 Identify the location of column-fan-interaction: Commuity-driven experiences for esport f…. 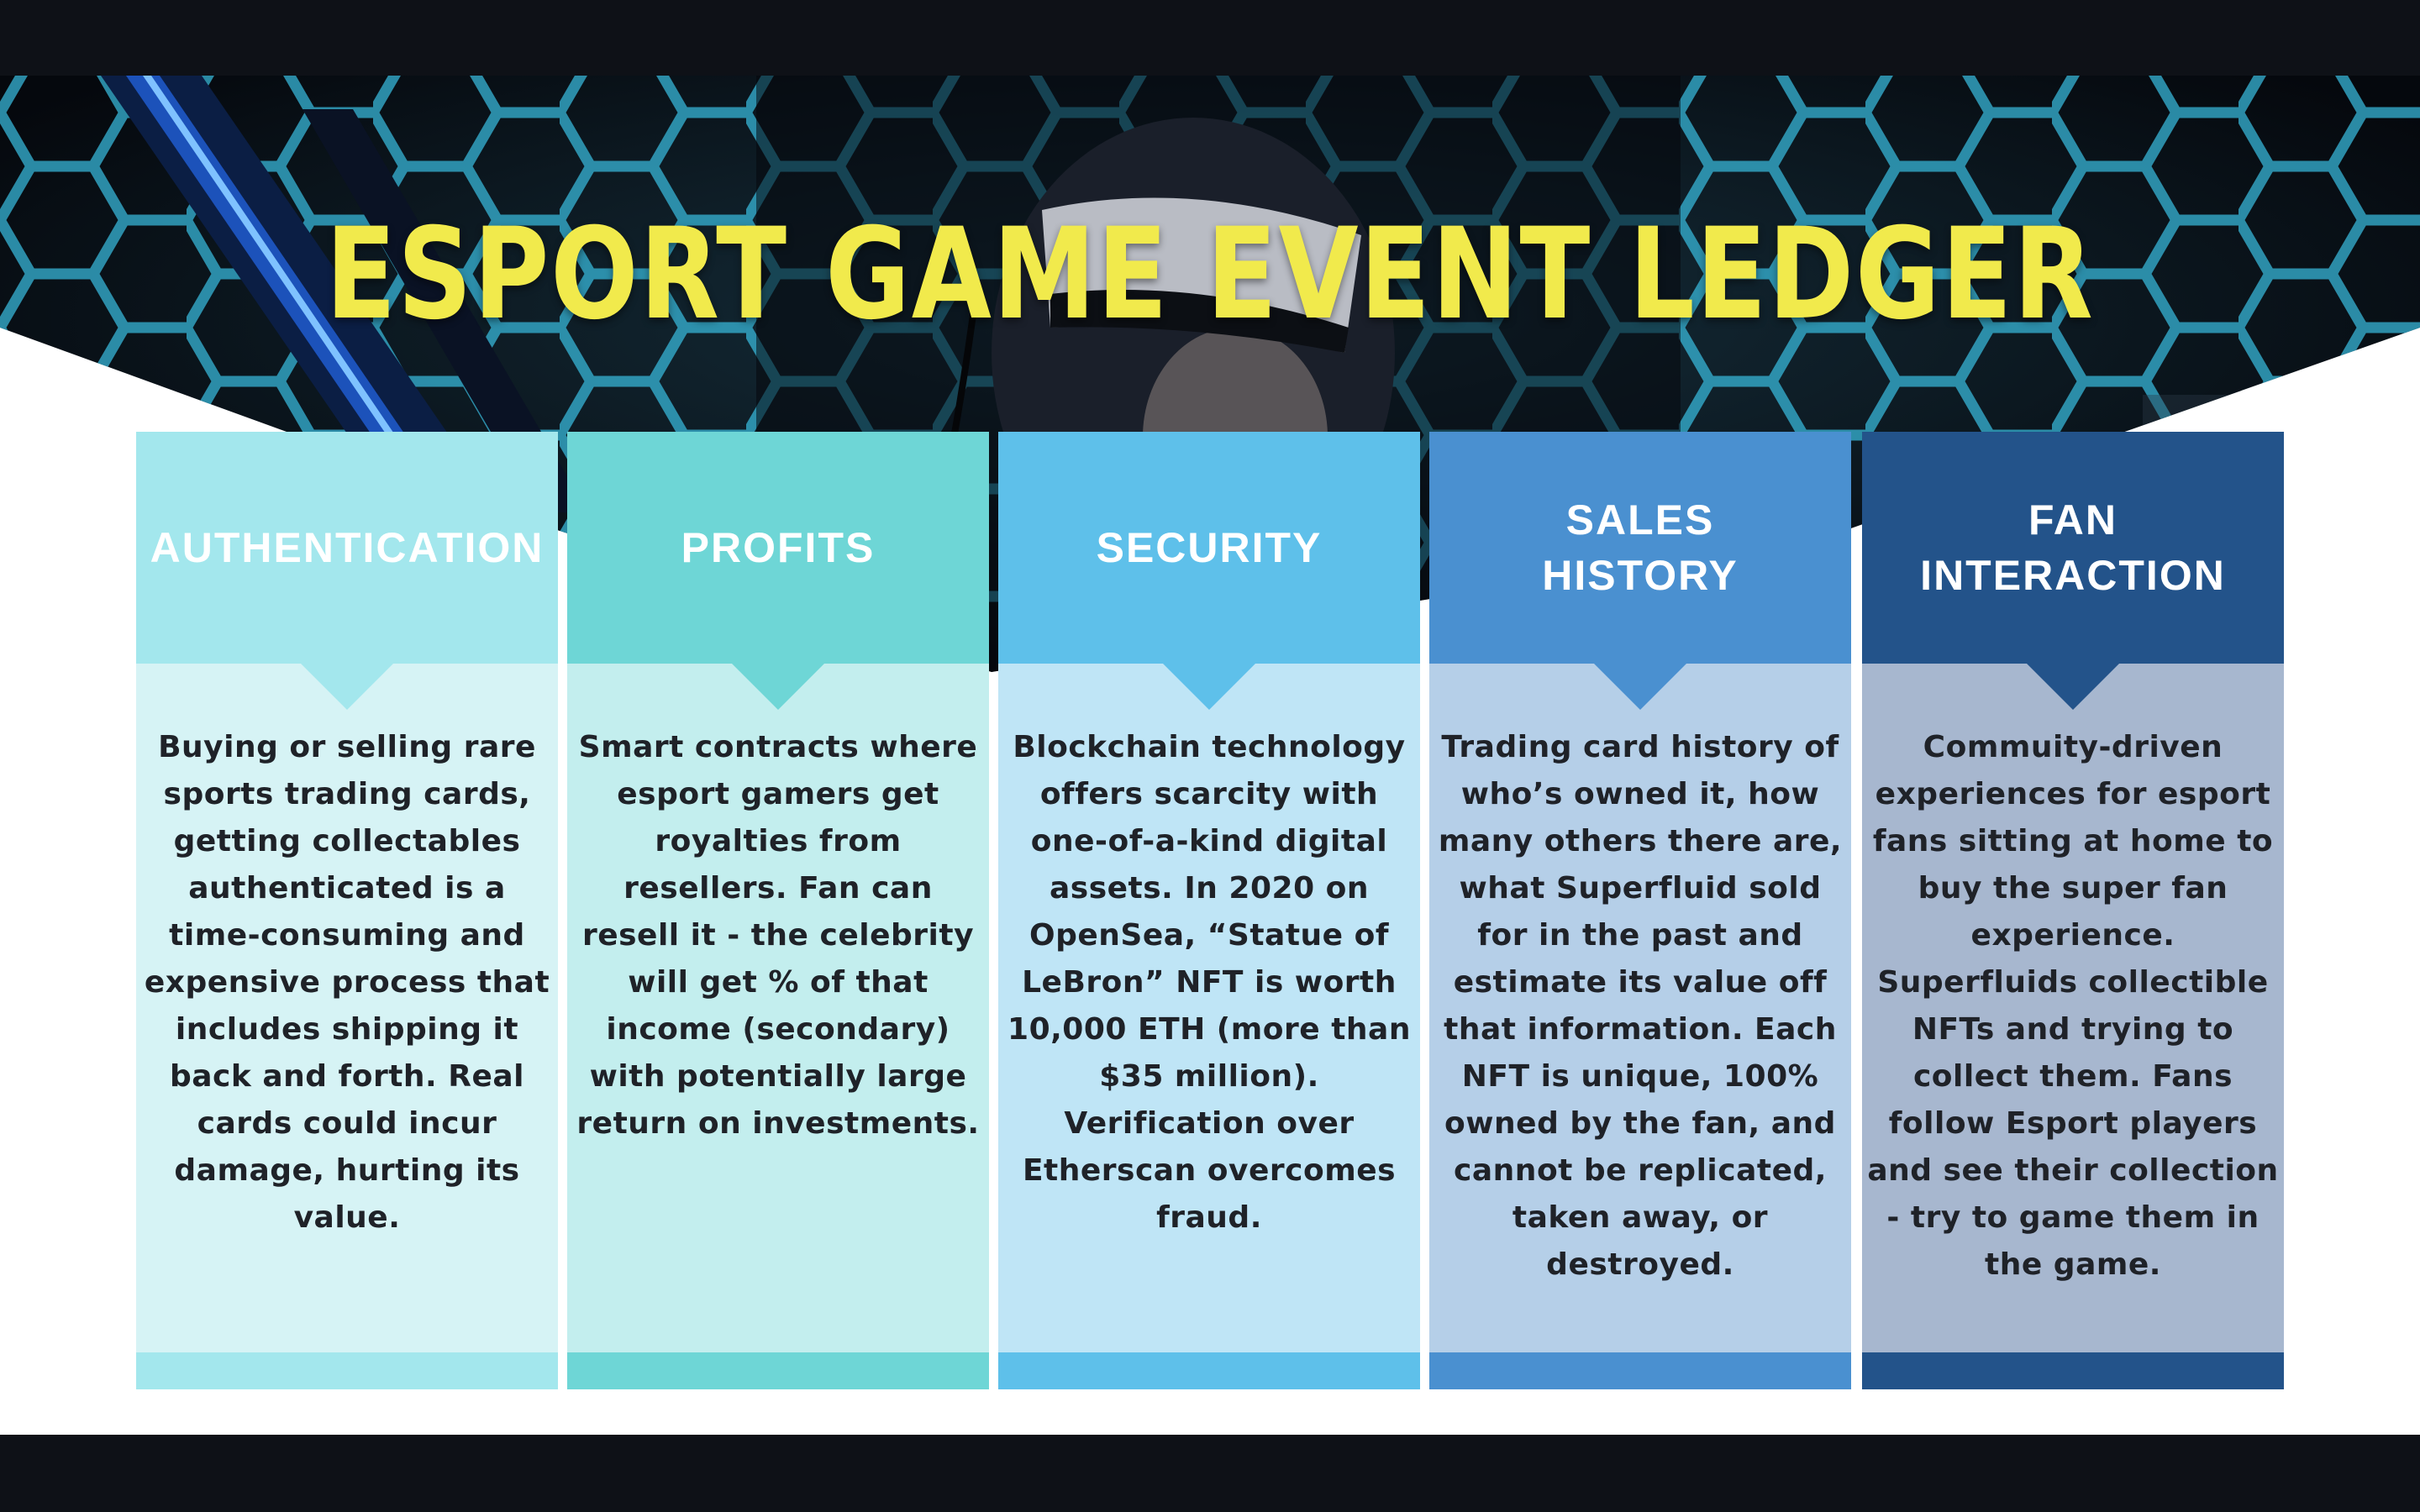
(2073, 933).